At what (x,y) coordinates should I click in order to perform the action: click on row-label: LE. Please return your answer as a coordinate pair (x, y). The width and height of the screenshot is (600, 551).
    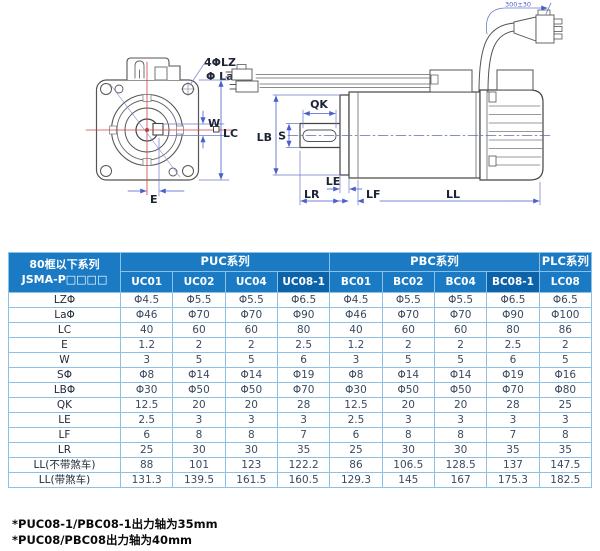
    Looking at the image, I should click on (64, 420).